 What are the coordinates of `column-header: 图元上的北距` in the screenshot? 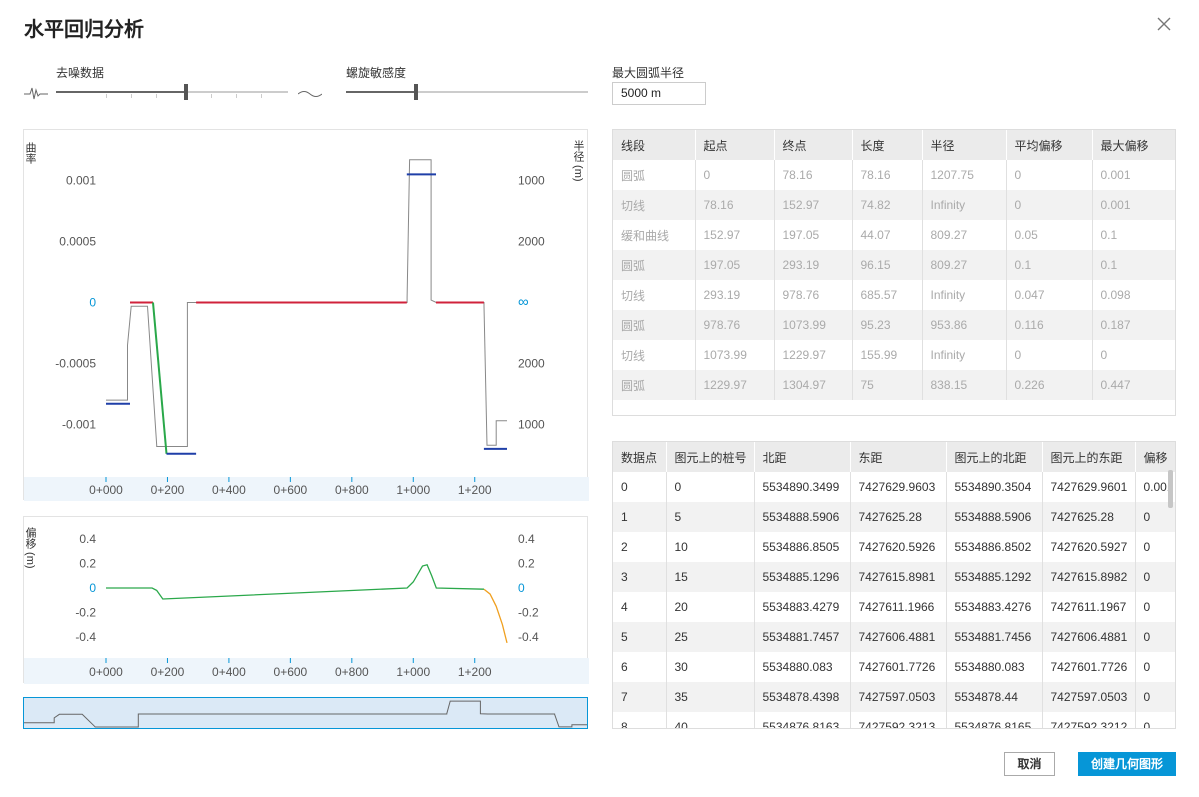 It's located at (994, 457).